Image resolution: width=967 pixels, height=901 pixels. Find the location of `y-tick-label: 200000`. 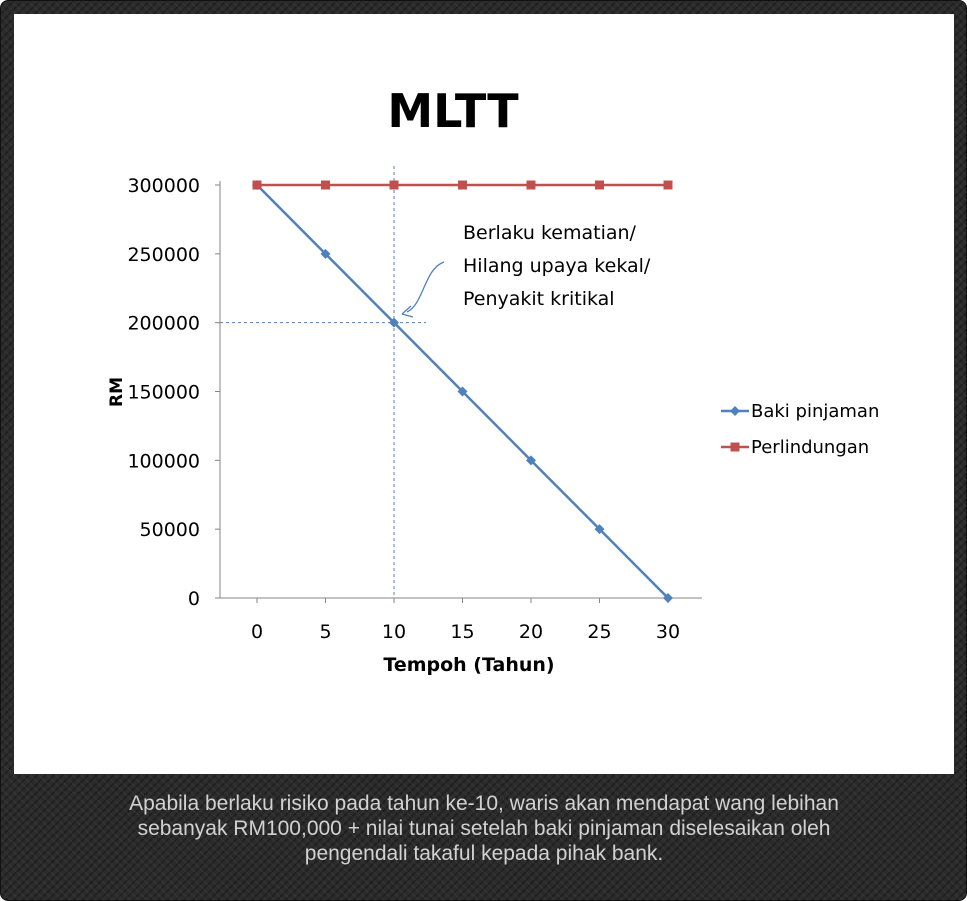

y-tick-label: 200000 is located at coordinates (163, 324).